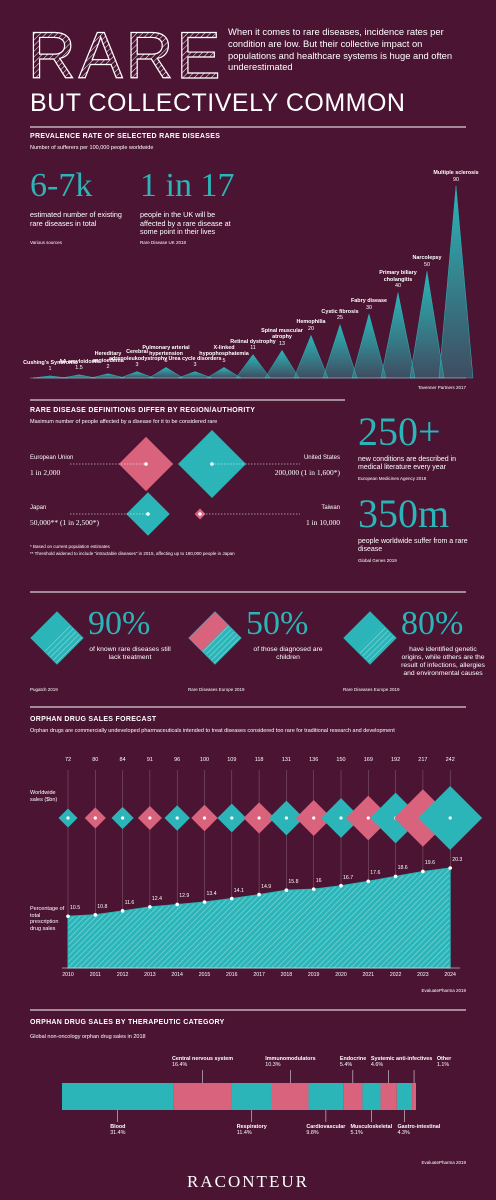 This screenshot has width=496, height=1200. Describe the element at coordinates (326, 1127) in the screenshot. I see `category-label: Cardiovascular` at that location.